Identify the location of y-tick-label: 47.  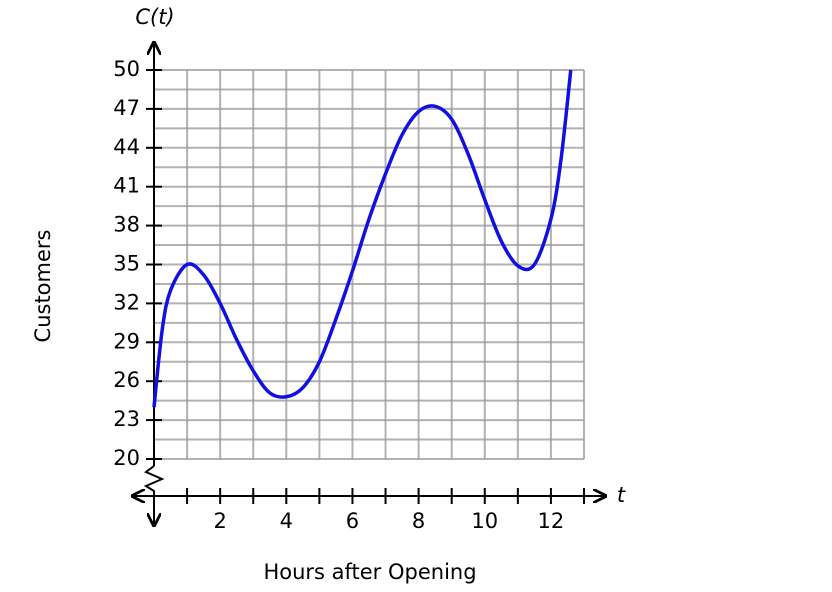
(126, 108).